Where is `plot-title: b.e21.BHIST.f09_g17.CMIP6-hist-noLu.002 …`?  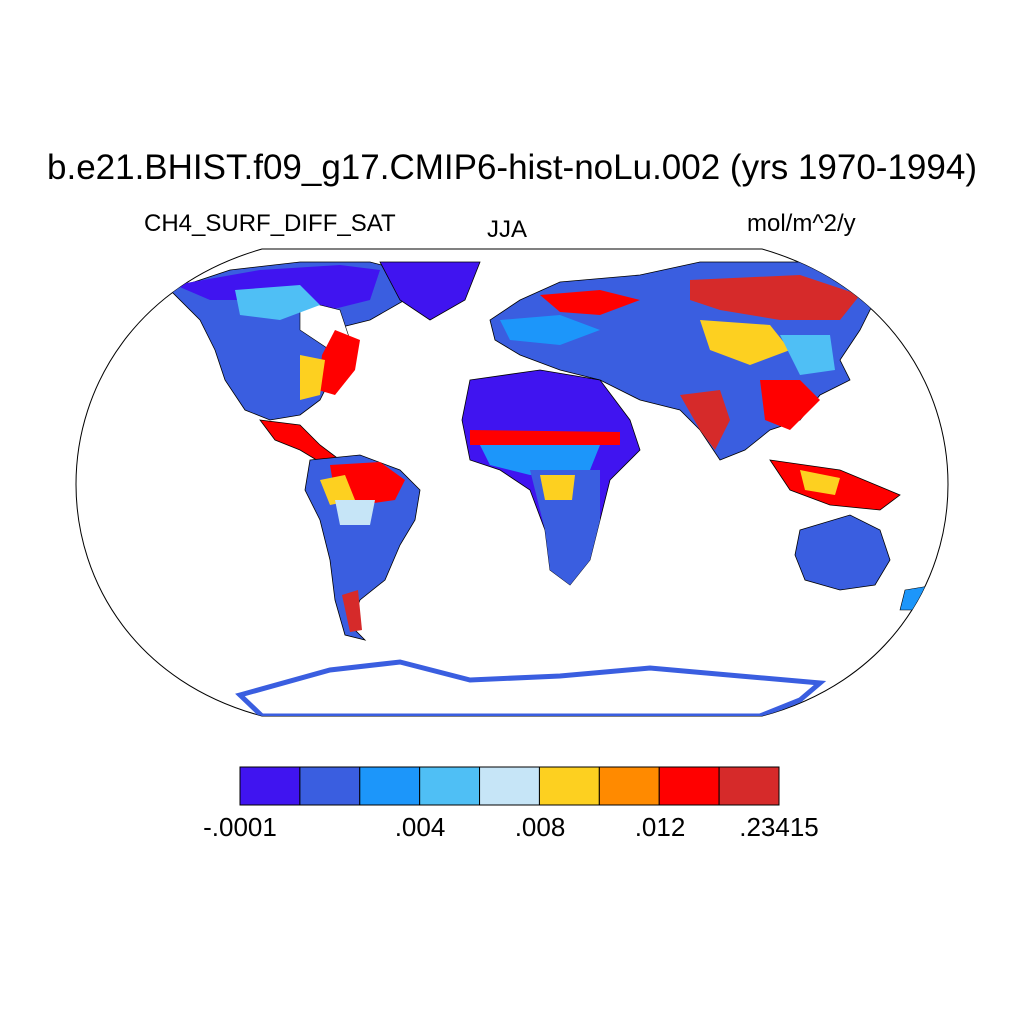 plot-title: b.e21.BHIST.f09_g17.CMIP6-hist-noLu.002 … is located at coordinates (512, 167).